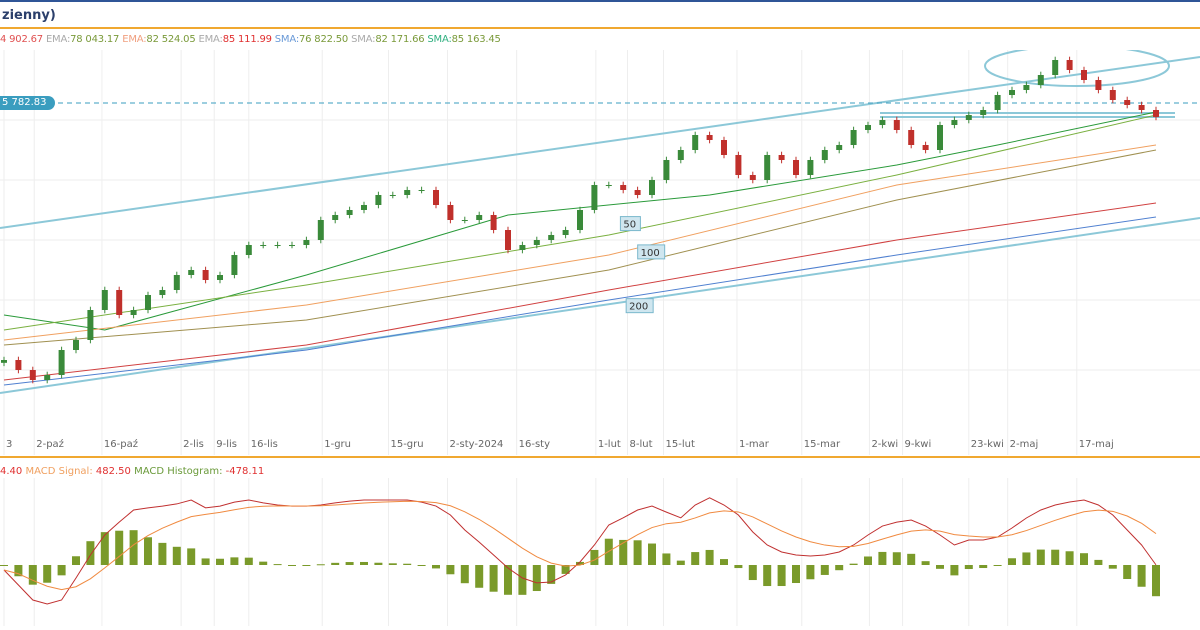 The image size is (1200, 630). What do you see at coordinates (1077, 68) in the screenshot?
I see `highlight-ellipse` at bounding box center [1077, 68].